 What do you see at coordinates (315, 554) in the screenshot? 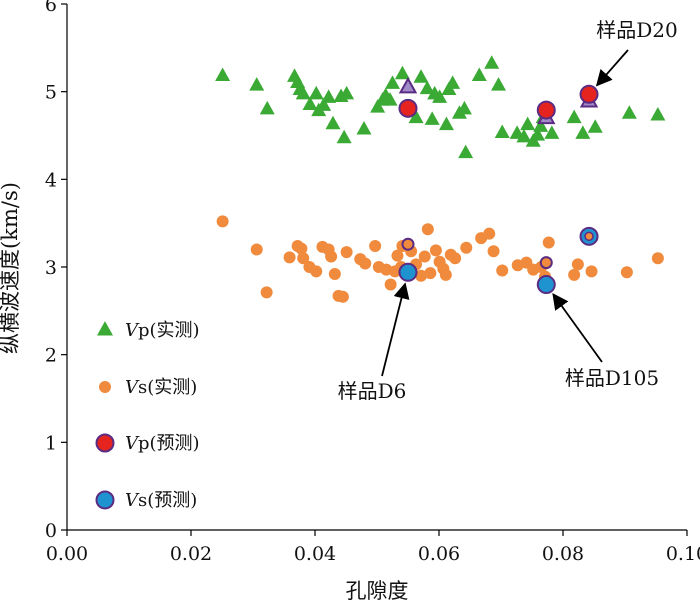
I see `x-tick-label: 0.04` at bounding box center [315, 554].